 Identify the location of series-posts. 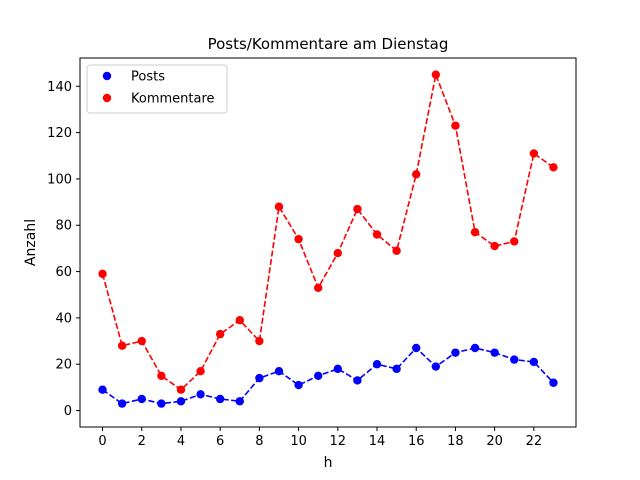
(328, 375).